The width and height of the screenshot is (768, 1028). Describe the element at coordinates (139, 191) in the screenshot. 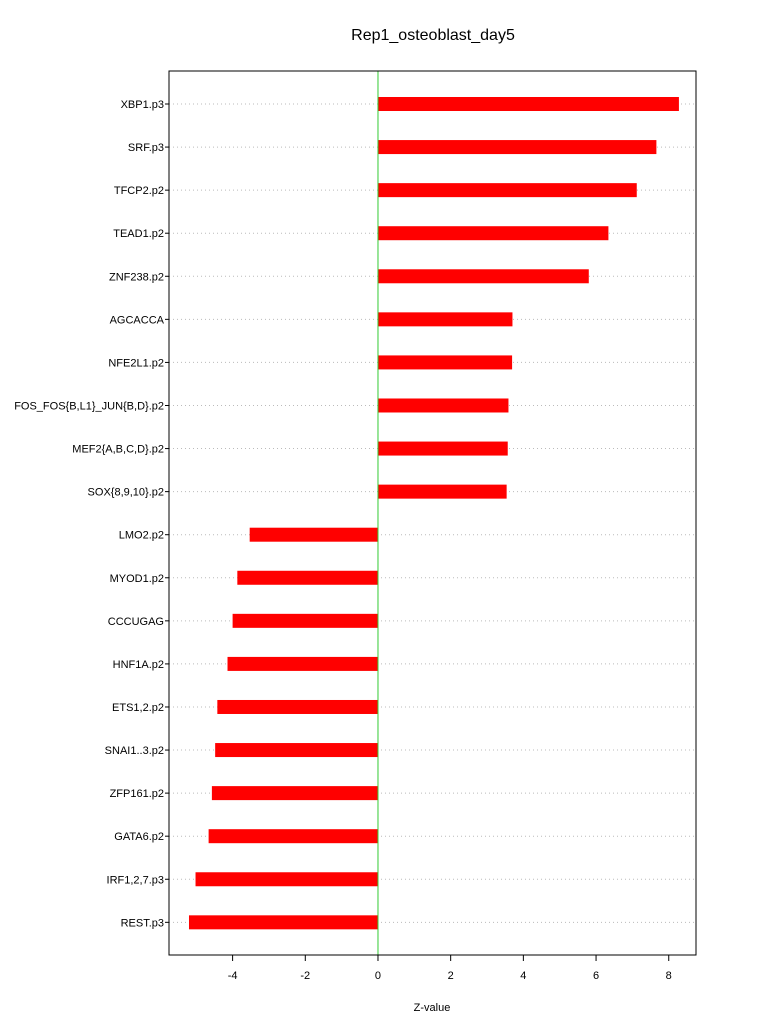

I see `category-label: TFCP2.p2` at that location.